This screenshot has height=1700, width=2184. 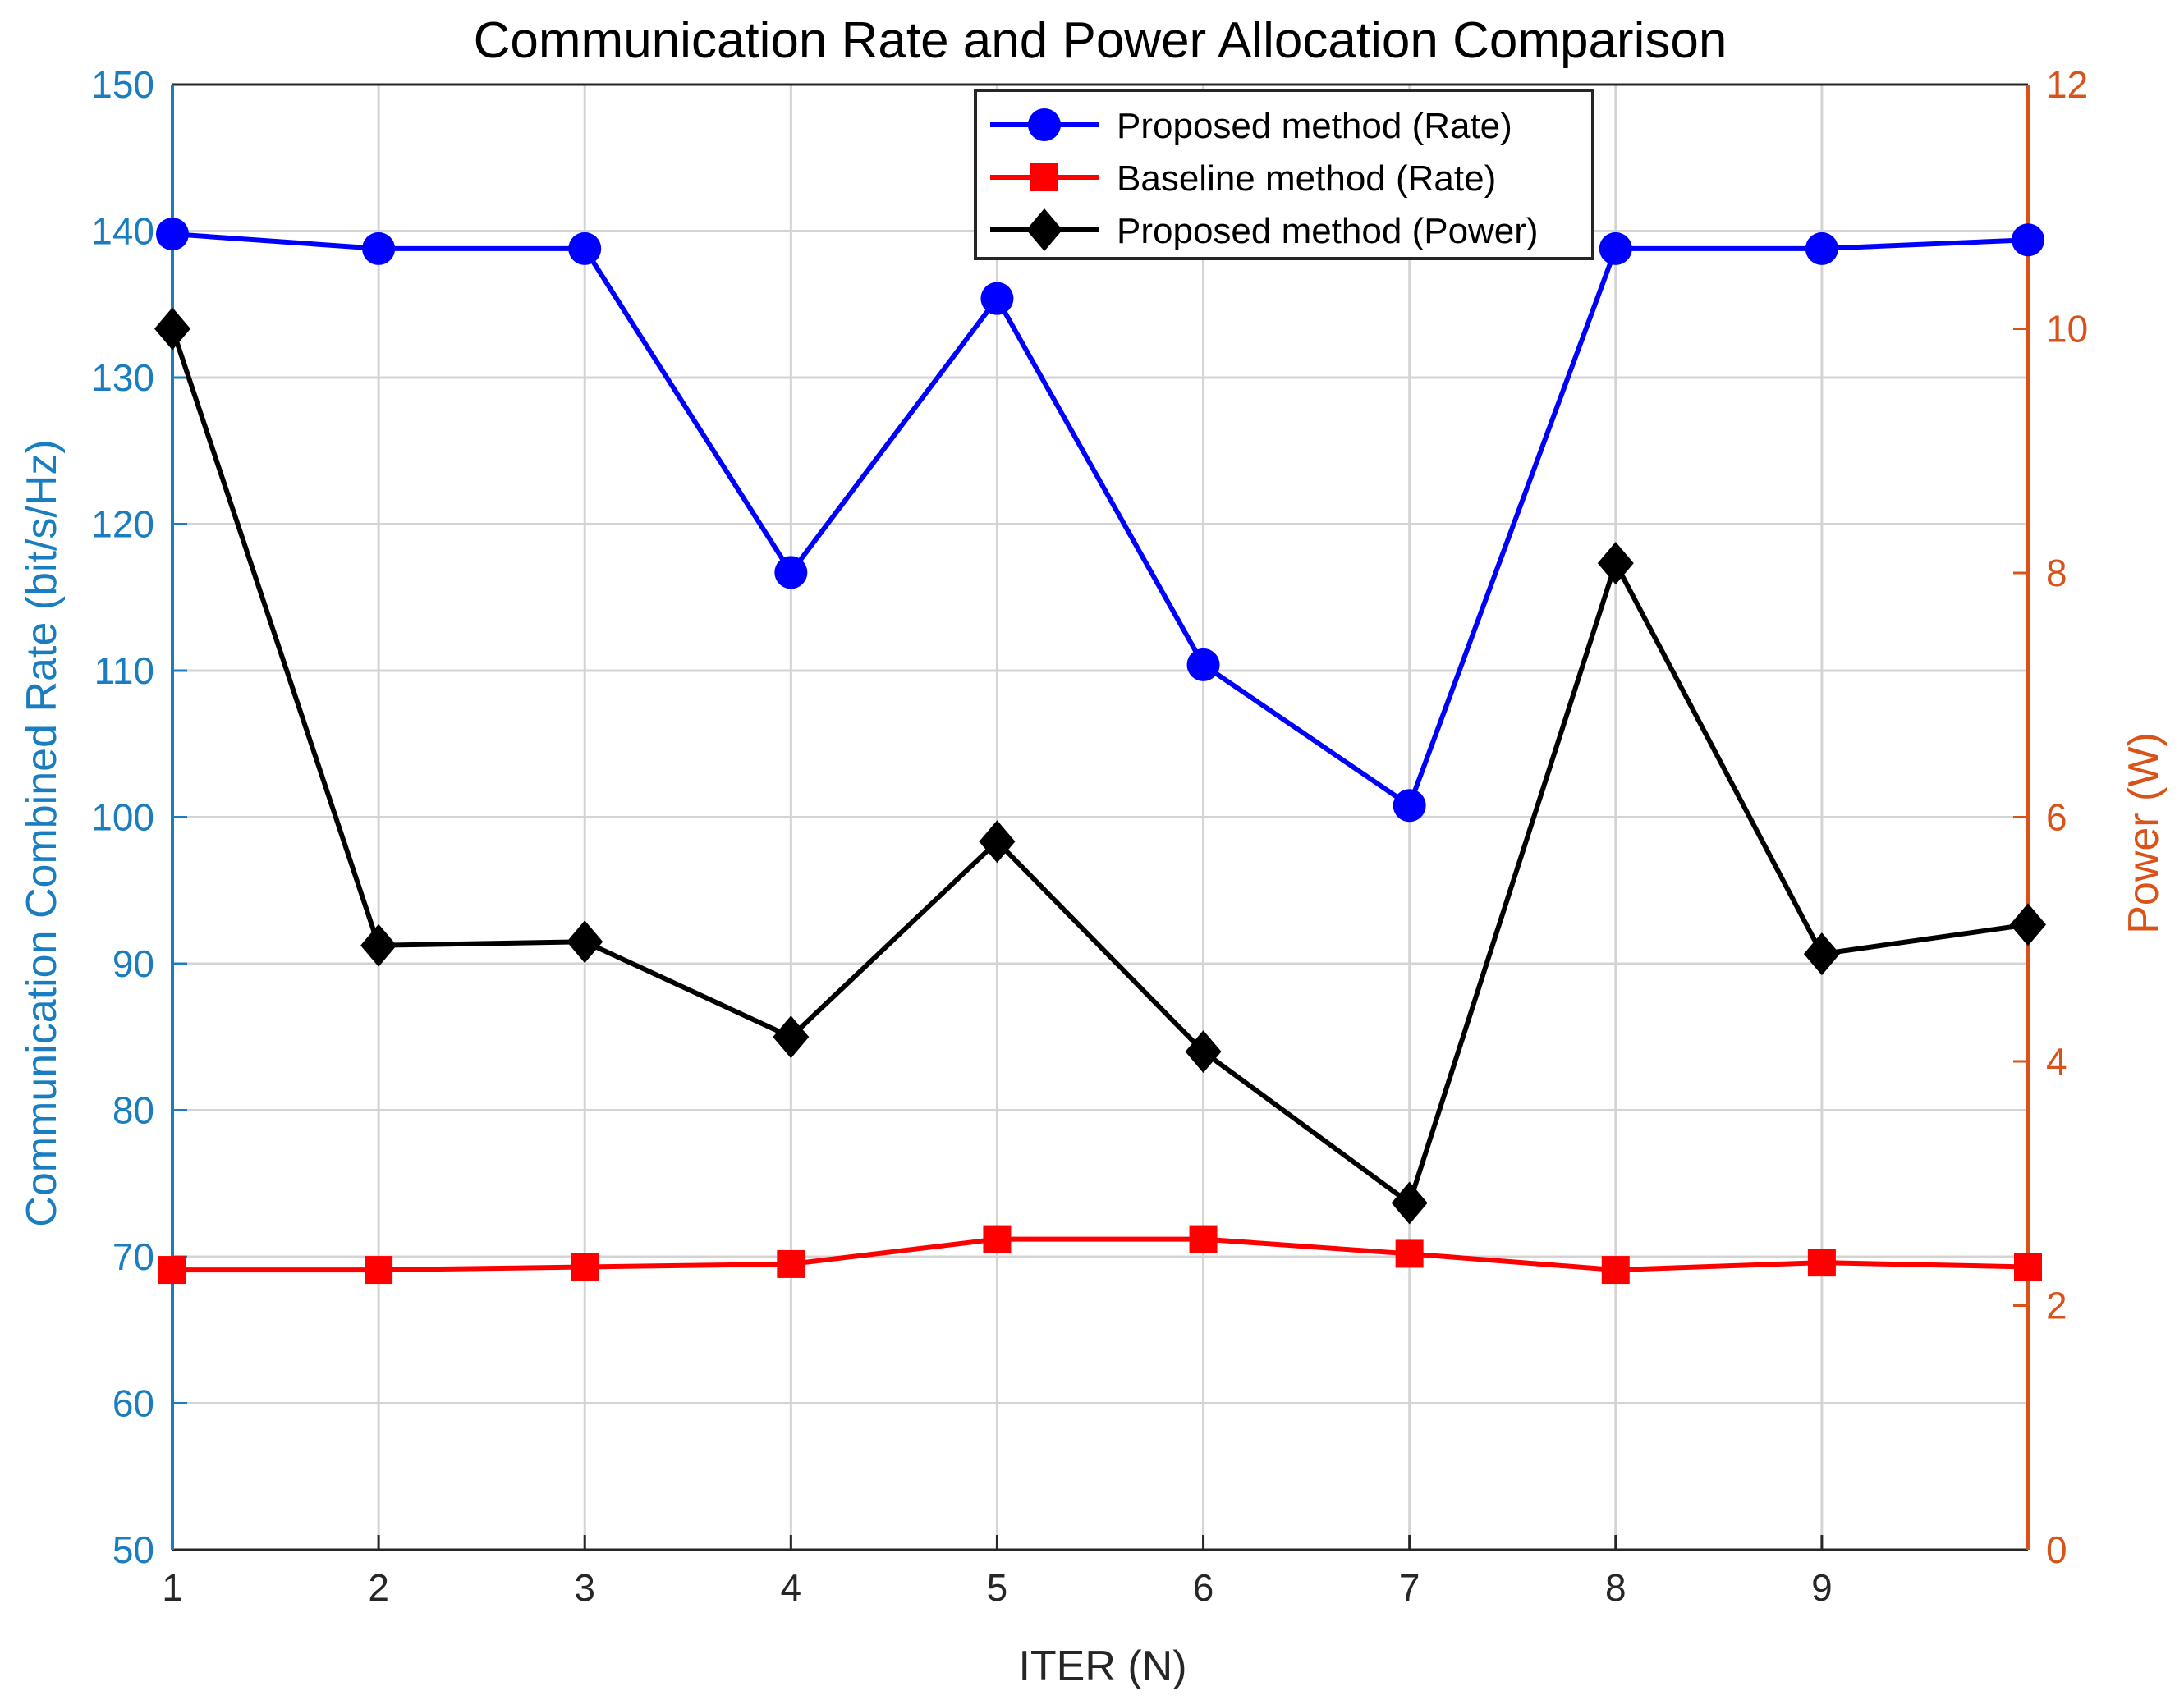 I want to click on y-left-tick-label: 100, so click(x=122, y=817).